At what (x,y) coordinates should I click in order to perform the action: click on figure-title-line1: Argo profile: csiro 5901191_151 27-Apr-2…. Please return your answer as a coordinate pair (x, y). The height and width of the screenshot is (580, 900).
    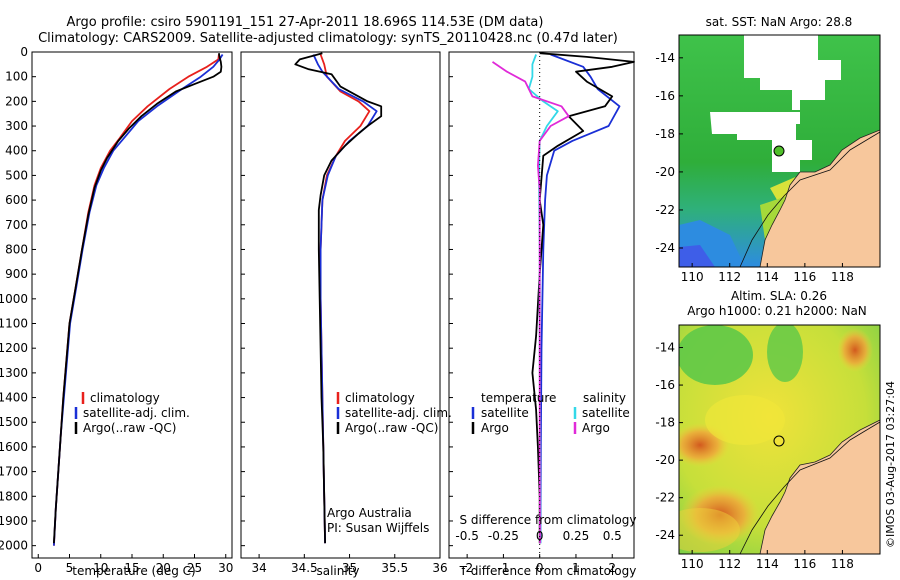
    Looking at the image, I should click on (305, 22).